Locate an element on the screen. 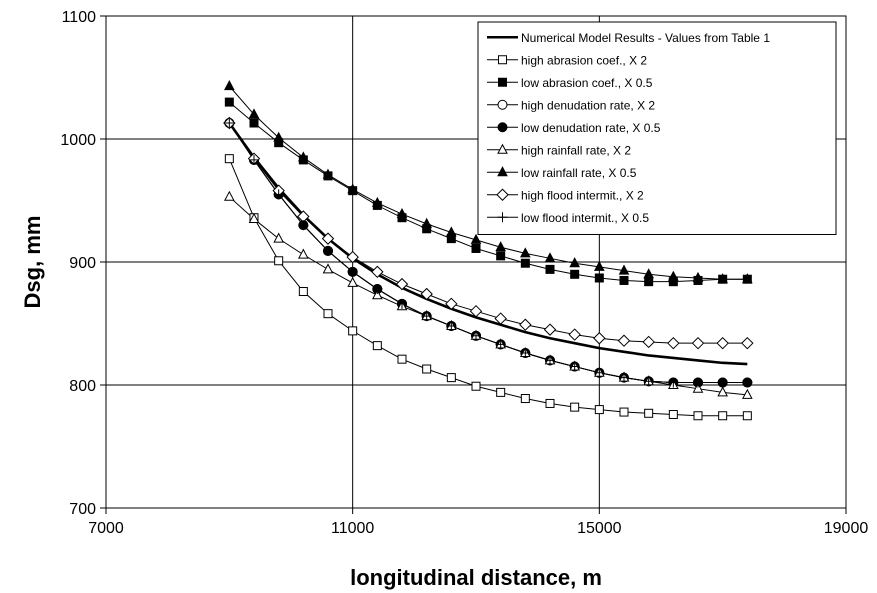 This screenshot has width=877, height=593. x-tick-label: 15000 is located at coordinates (599, 528).